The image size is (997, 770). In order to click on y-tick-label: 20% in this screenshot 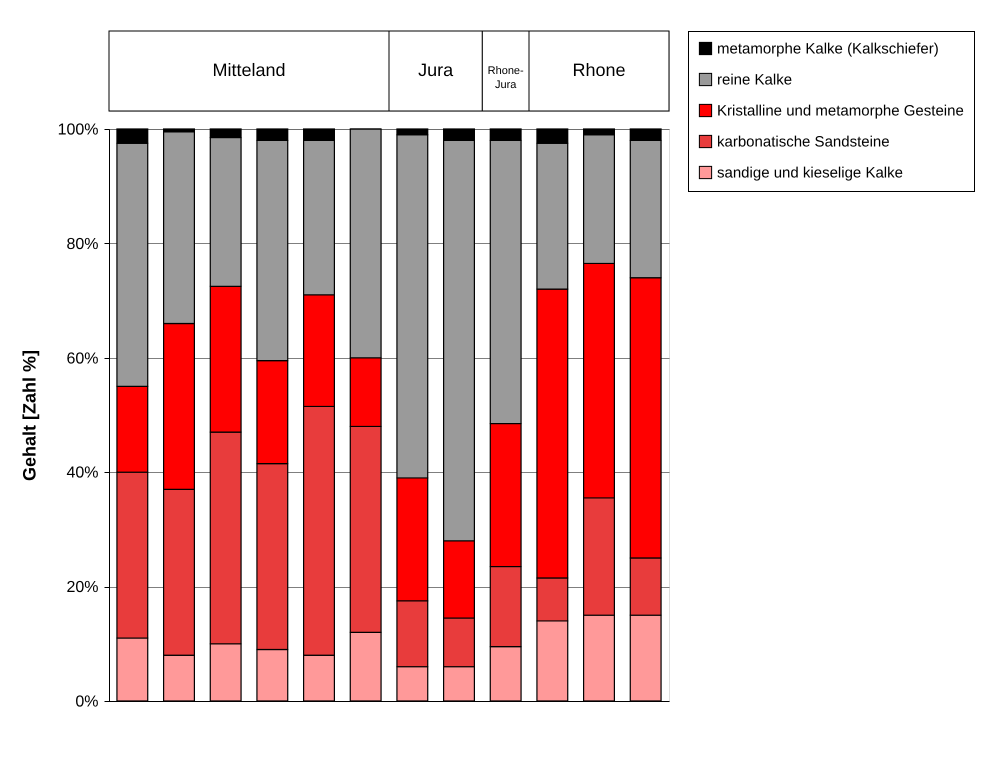, I will do `click(82, 587)`.